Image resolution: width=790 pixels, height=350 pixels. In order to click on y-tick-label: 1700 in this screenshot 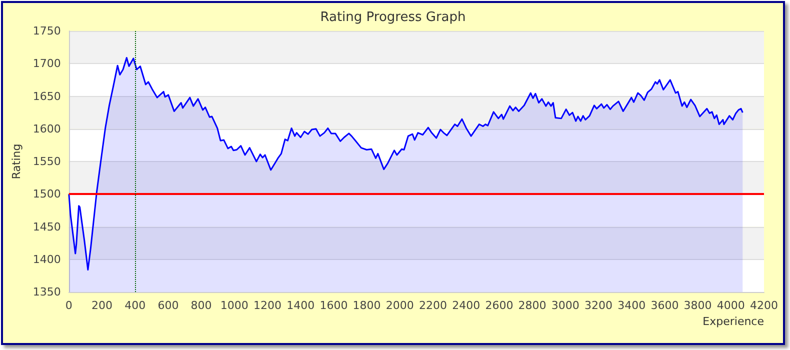, I will do `click(46, 63)`.